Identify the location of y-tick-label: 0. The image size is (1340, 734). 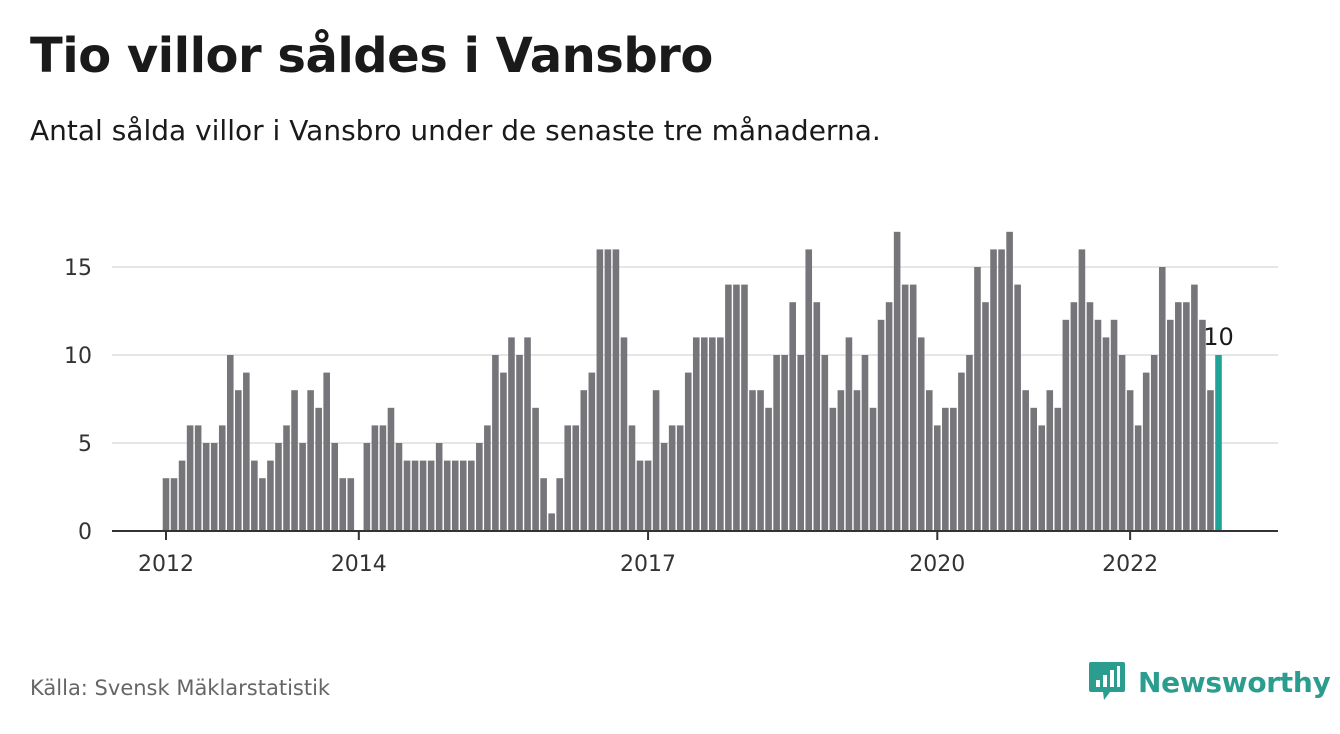
(85, 532).